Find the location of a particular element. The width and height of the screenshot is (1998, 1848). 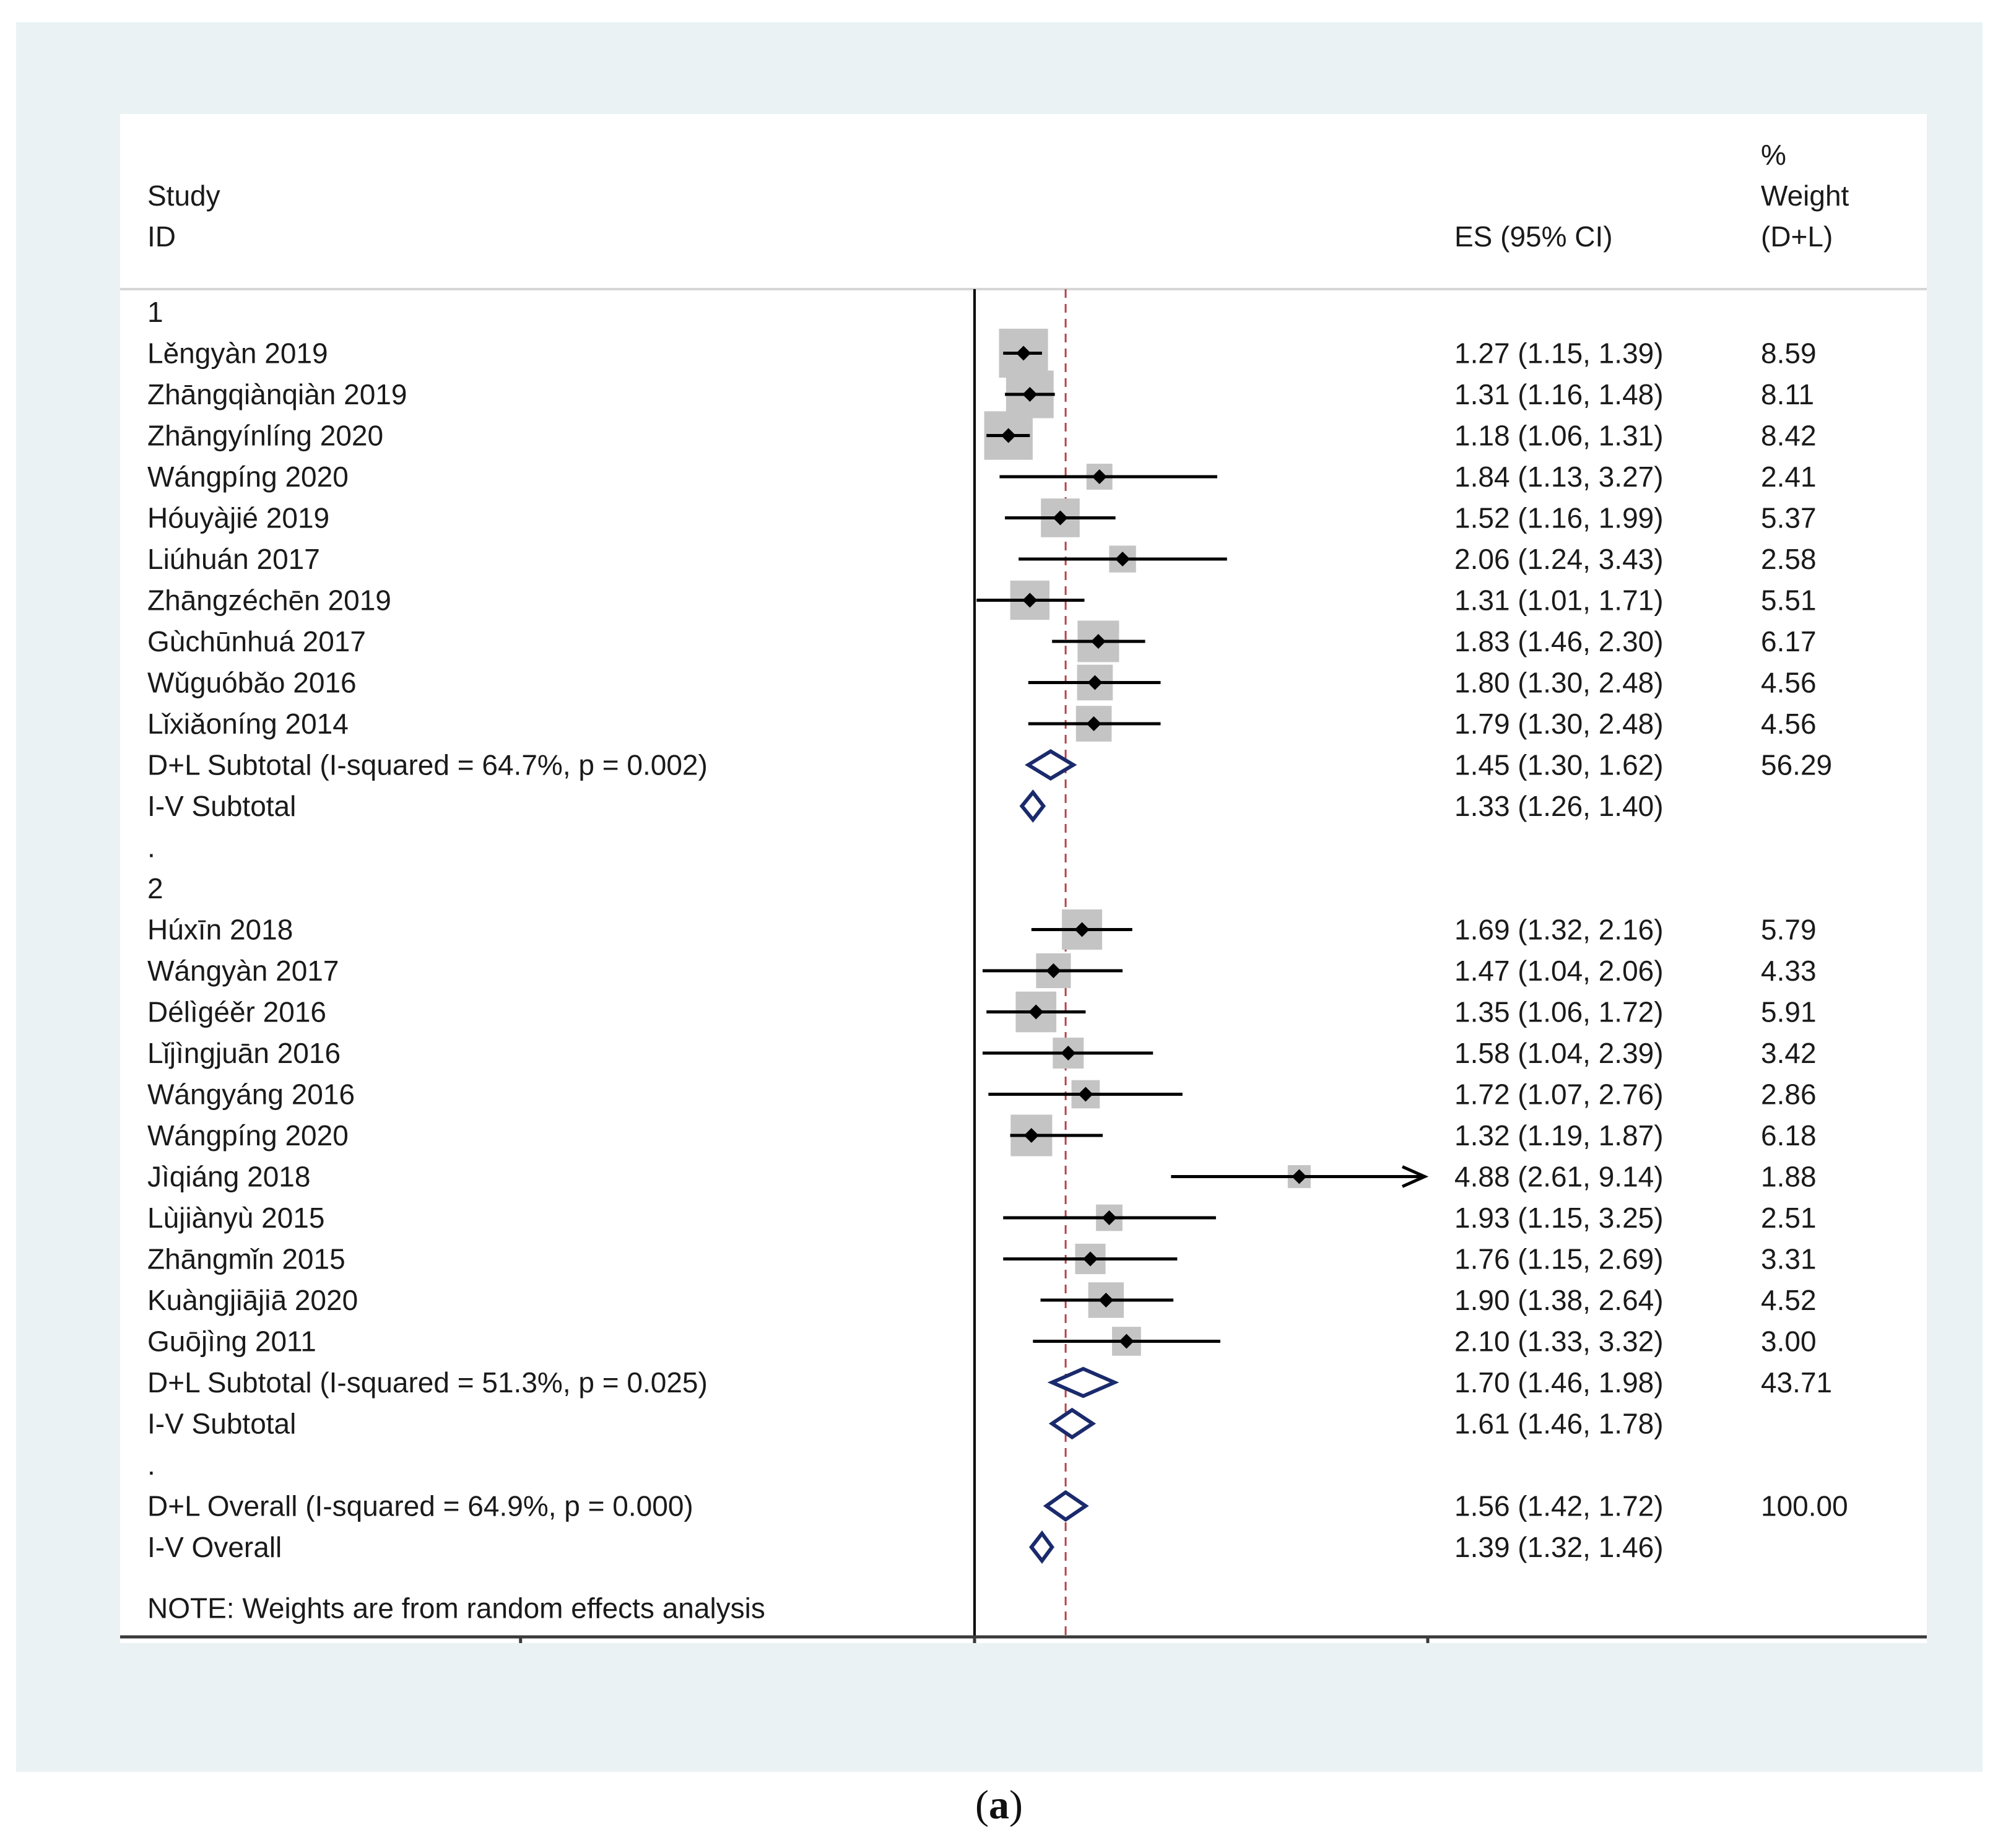

row-es-text: 1.27 (1.15, 1.39) is located at coordinates (1559, 353).